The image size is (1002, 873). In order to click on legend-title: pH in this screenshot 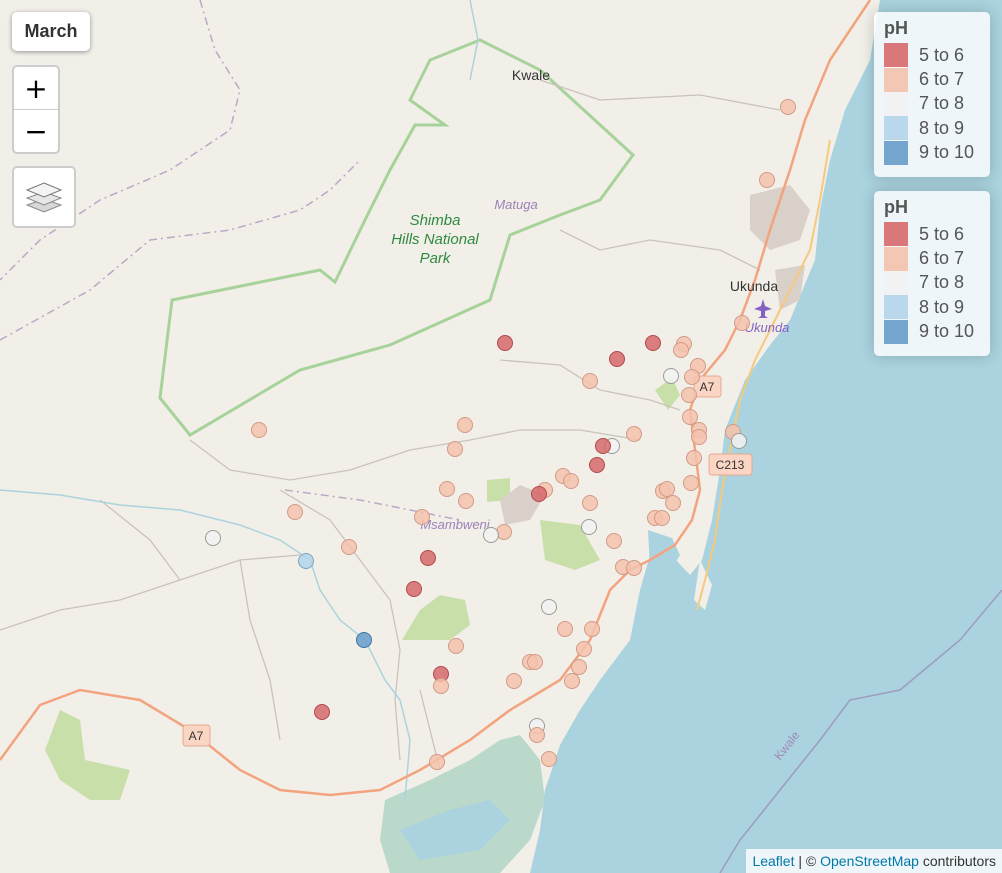, I will do `click(896, 28)`.